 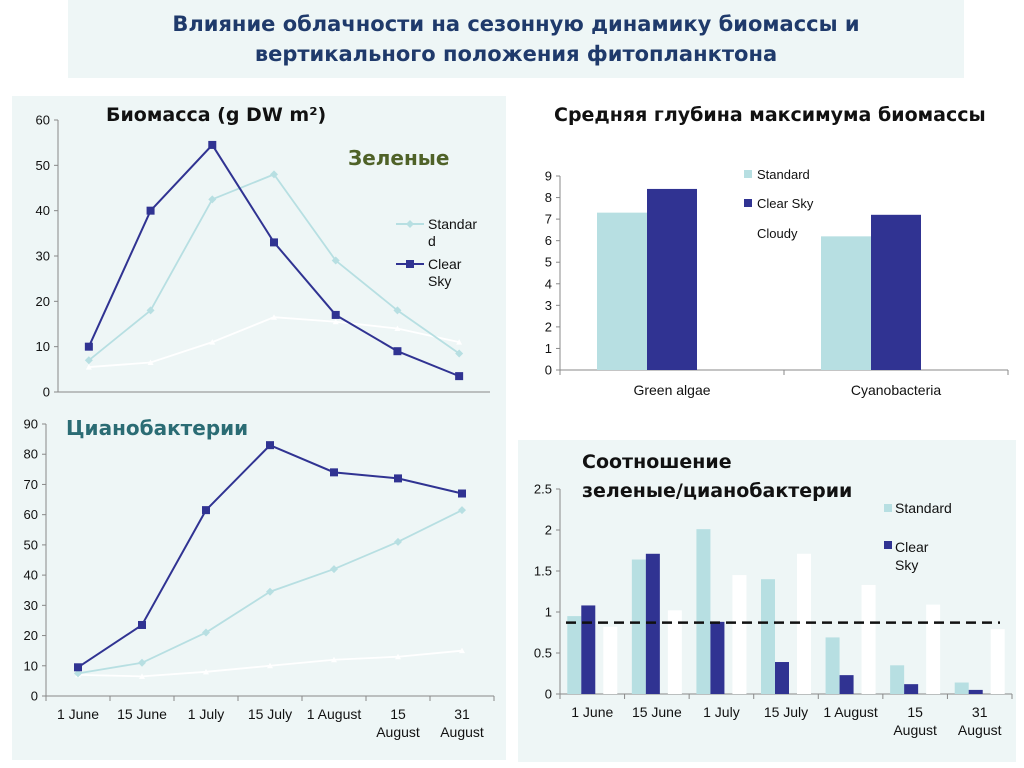 What do you see at coordinates (671, 390) in the screenshot?
I see `depth-x-tick-label: Green algae` at bounding box center [671, 390].